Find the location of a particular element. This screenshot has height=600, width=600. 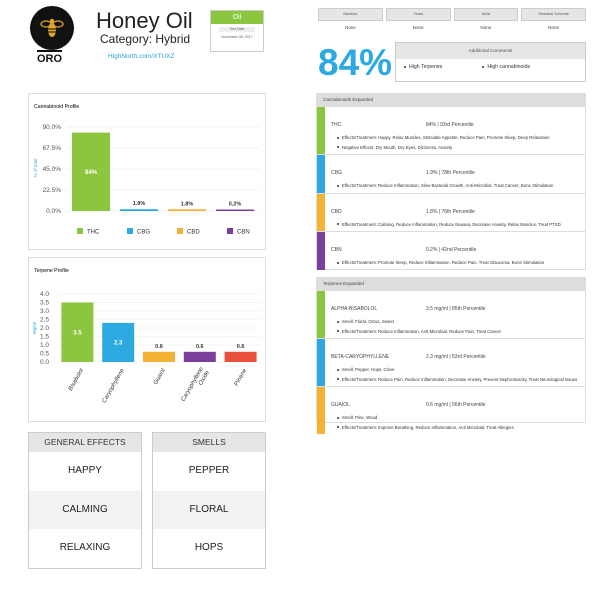

data-label: 2.3 is located at coordinates (118, 343).